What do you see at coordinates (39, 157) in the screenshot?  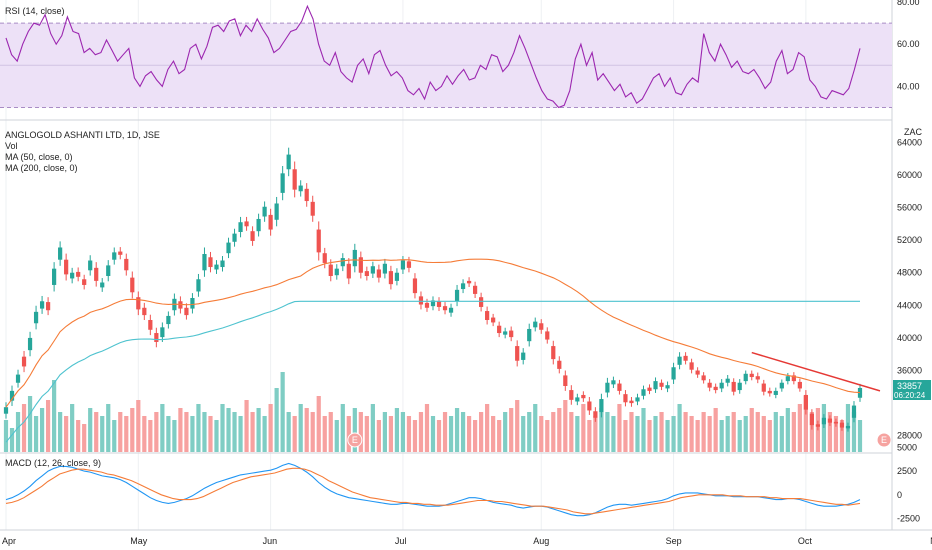 I see `ma50-legend: MA (50, close, 0)` at bounding box center [39, 157].